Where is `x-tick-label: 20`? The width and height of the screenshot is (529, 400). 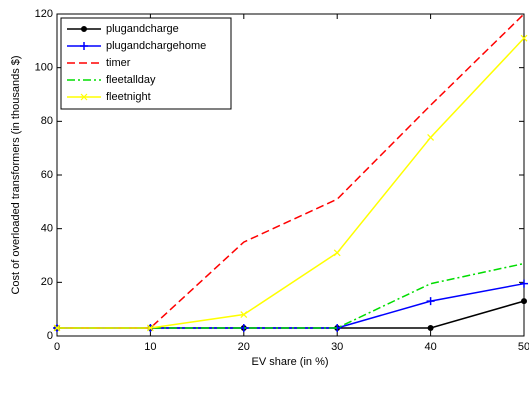 x-tick-label: 20 is located at coordinates (244, 347).